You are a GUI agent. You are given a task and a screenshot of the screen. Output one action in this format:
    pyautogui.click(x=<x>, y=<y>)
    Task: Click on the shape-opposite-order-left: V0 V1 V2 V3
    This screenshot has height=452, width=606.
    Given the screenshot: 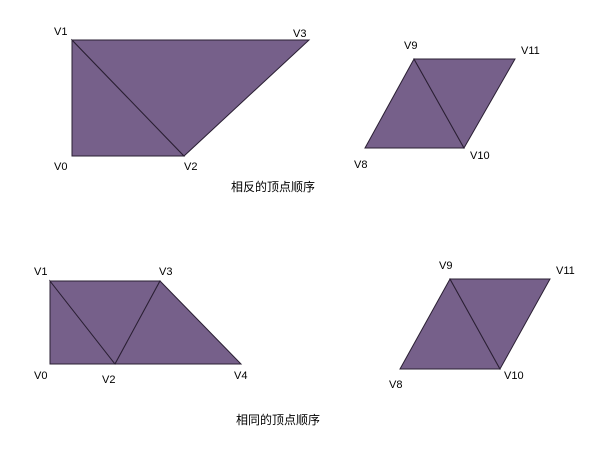 What is the action you would take?
    pyautogui.click(x=181, y=99)
    